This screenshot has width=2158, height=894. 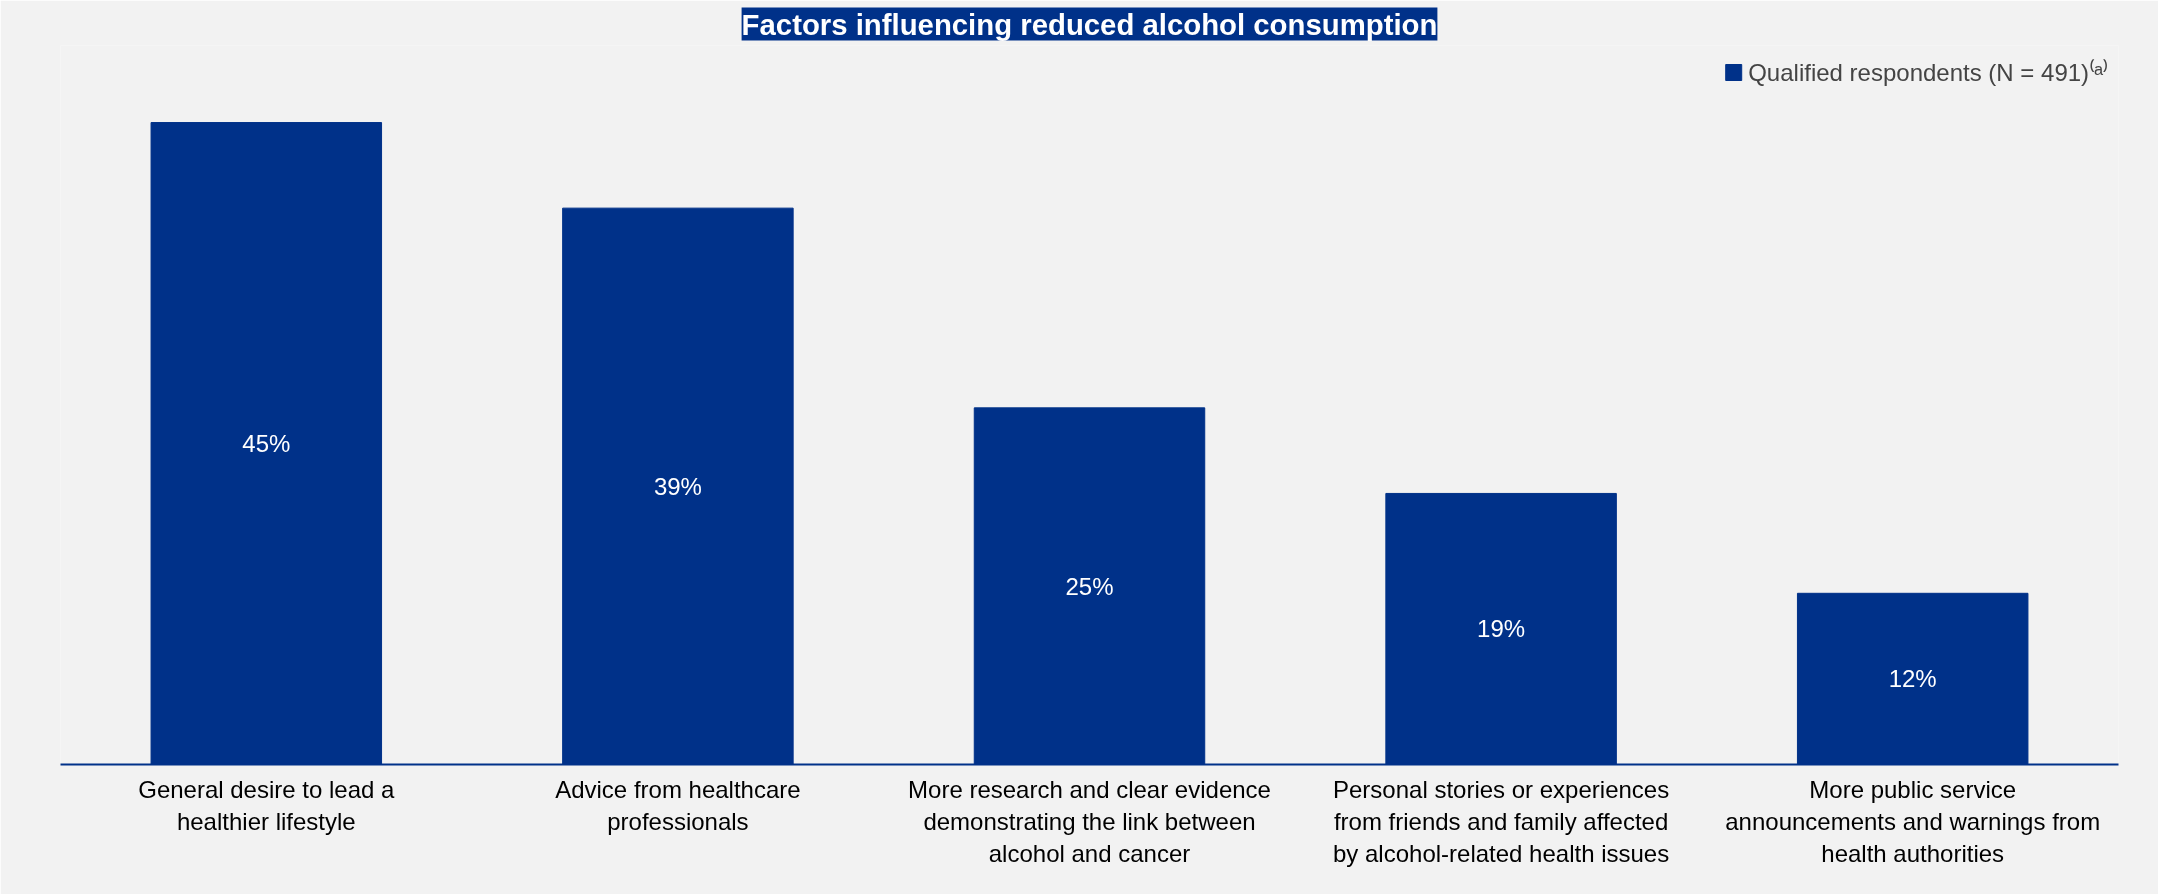 What do you see at coordinates (677, 486) in the screenshot?
I see `data-label: 39%` at bounding box center [677, 486].